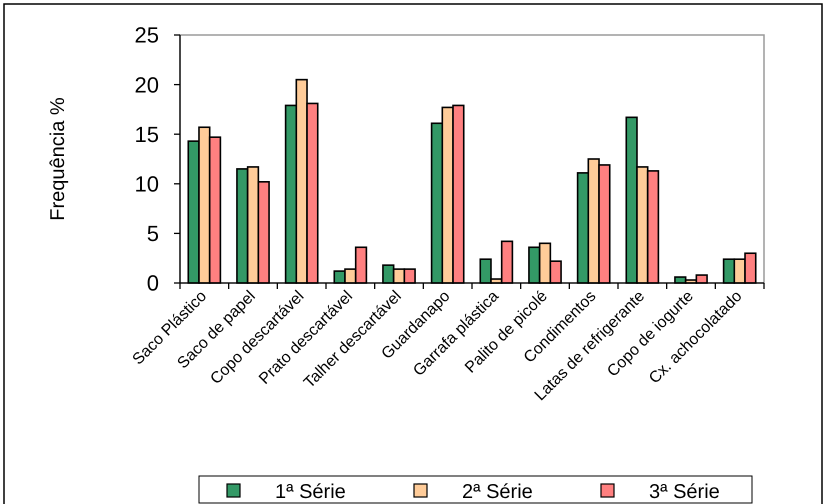 Image resolution: width=826 pixels, height=504 pixels. What do you see at coordinates (58, 159) in the screenshot?
I see `y-axis-title: Frequência %` at bounding box center [58, 159].